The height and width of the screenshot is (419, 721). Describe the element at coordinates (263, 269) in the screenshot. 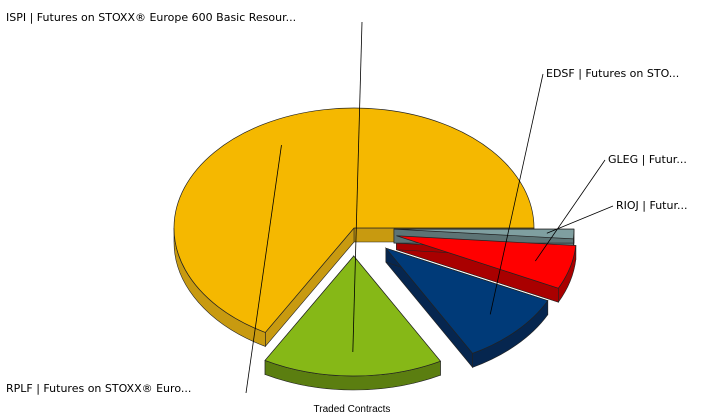

I see `leader-line-rplf` at that location.